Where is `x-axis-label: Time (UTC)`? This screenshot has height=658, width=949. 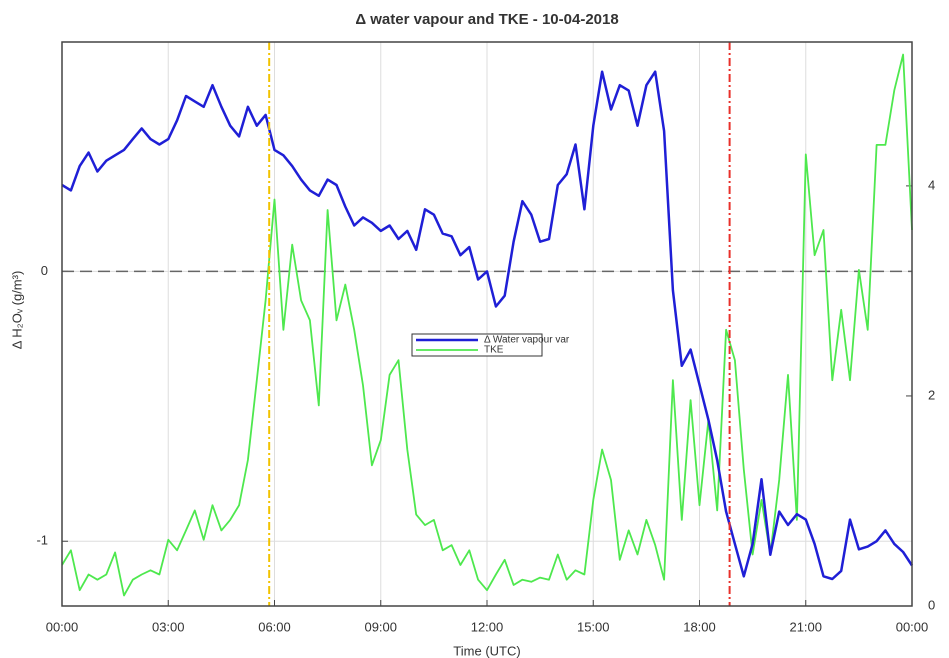 x-axis-label: Time (UTC) is located at coordinates (486, 650).